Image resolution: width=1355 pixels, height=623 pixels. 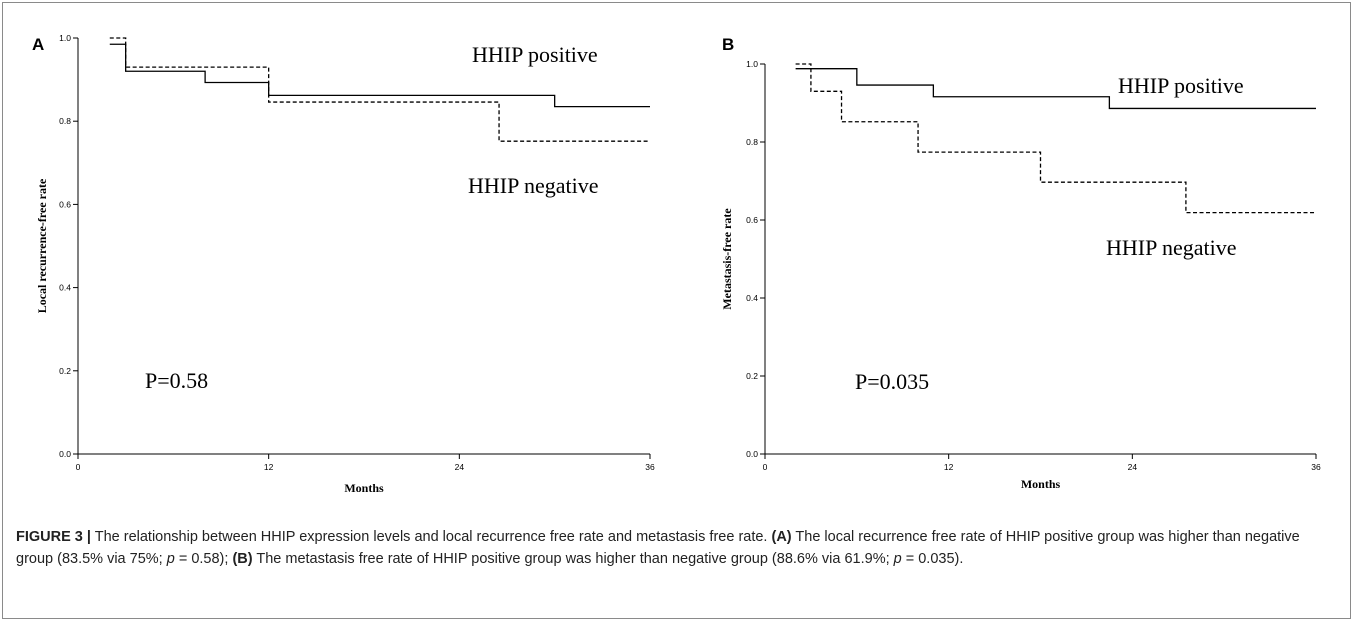 What do you see at coordinates (38, 44) in the screenshot?
I see `panel-letter: A` at bounding box center [38, 44].